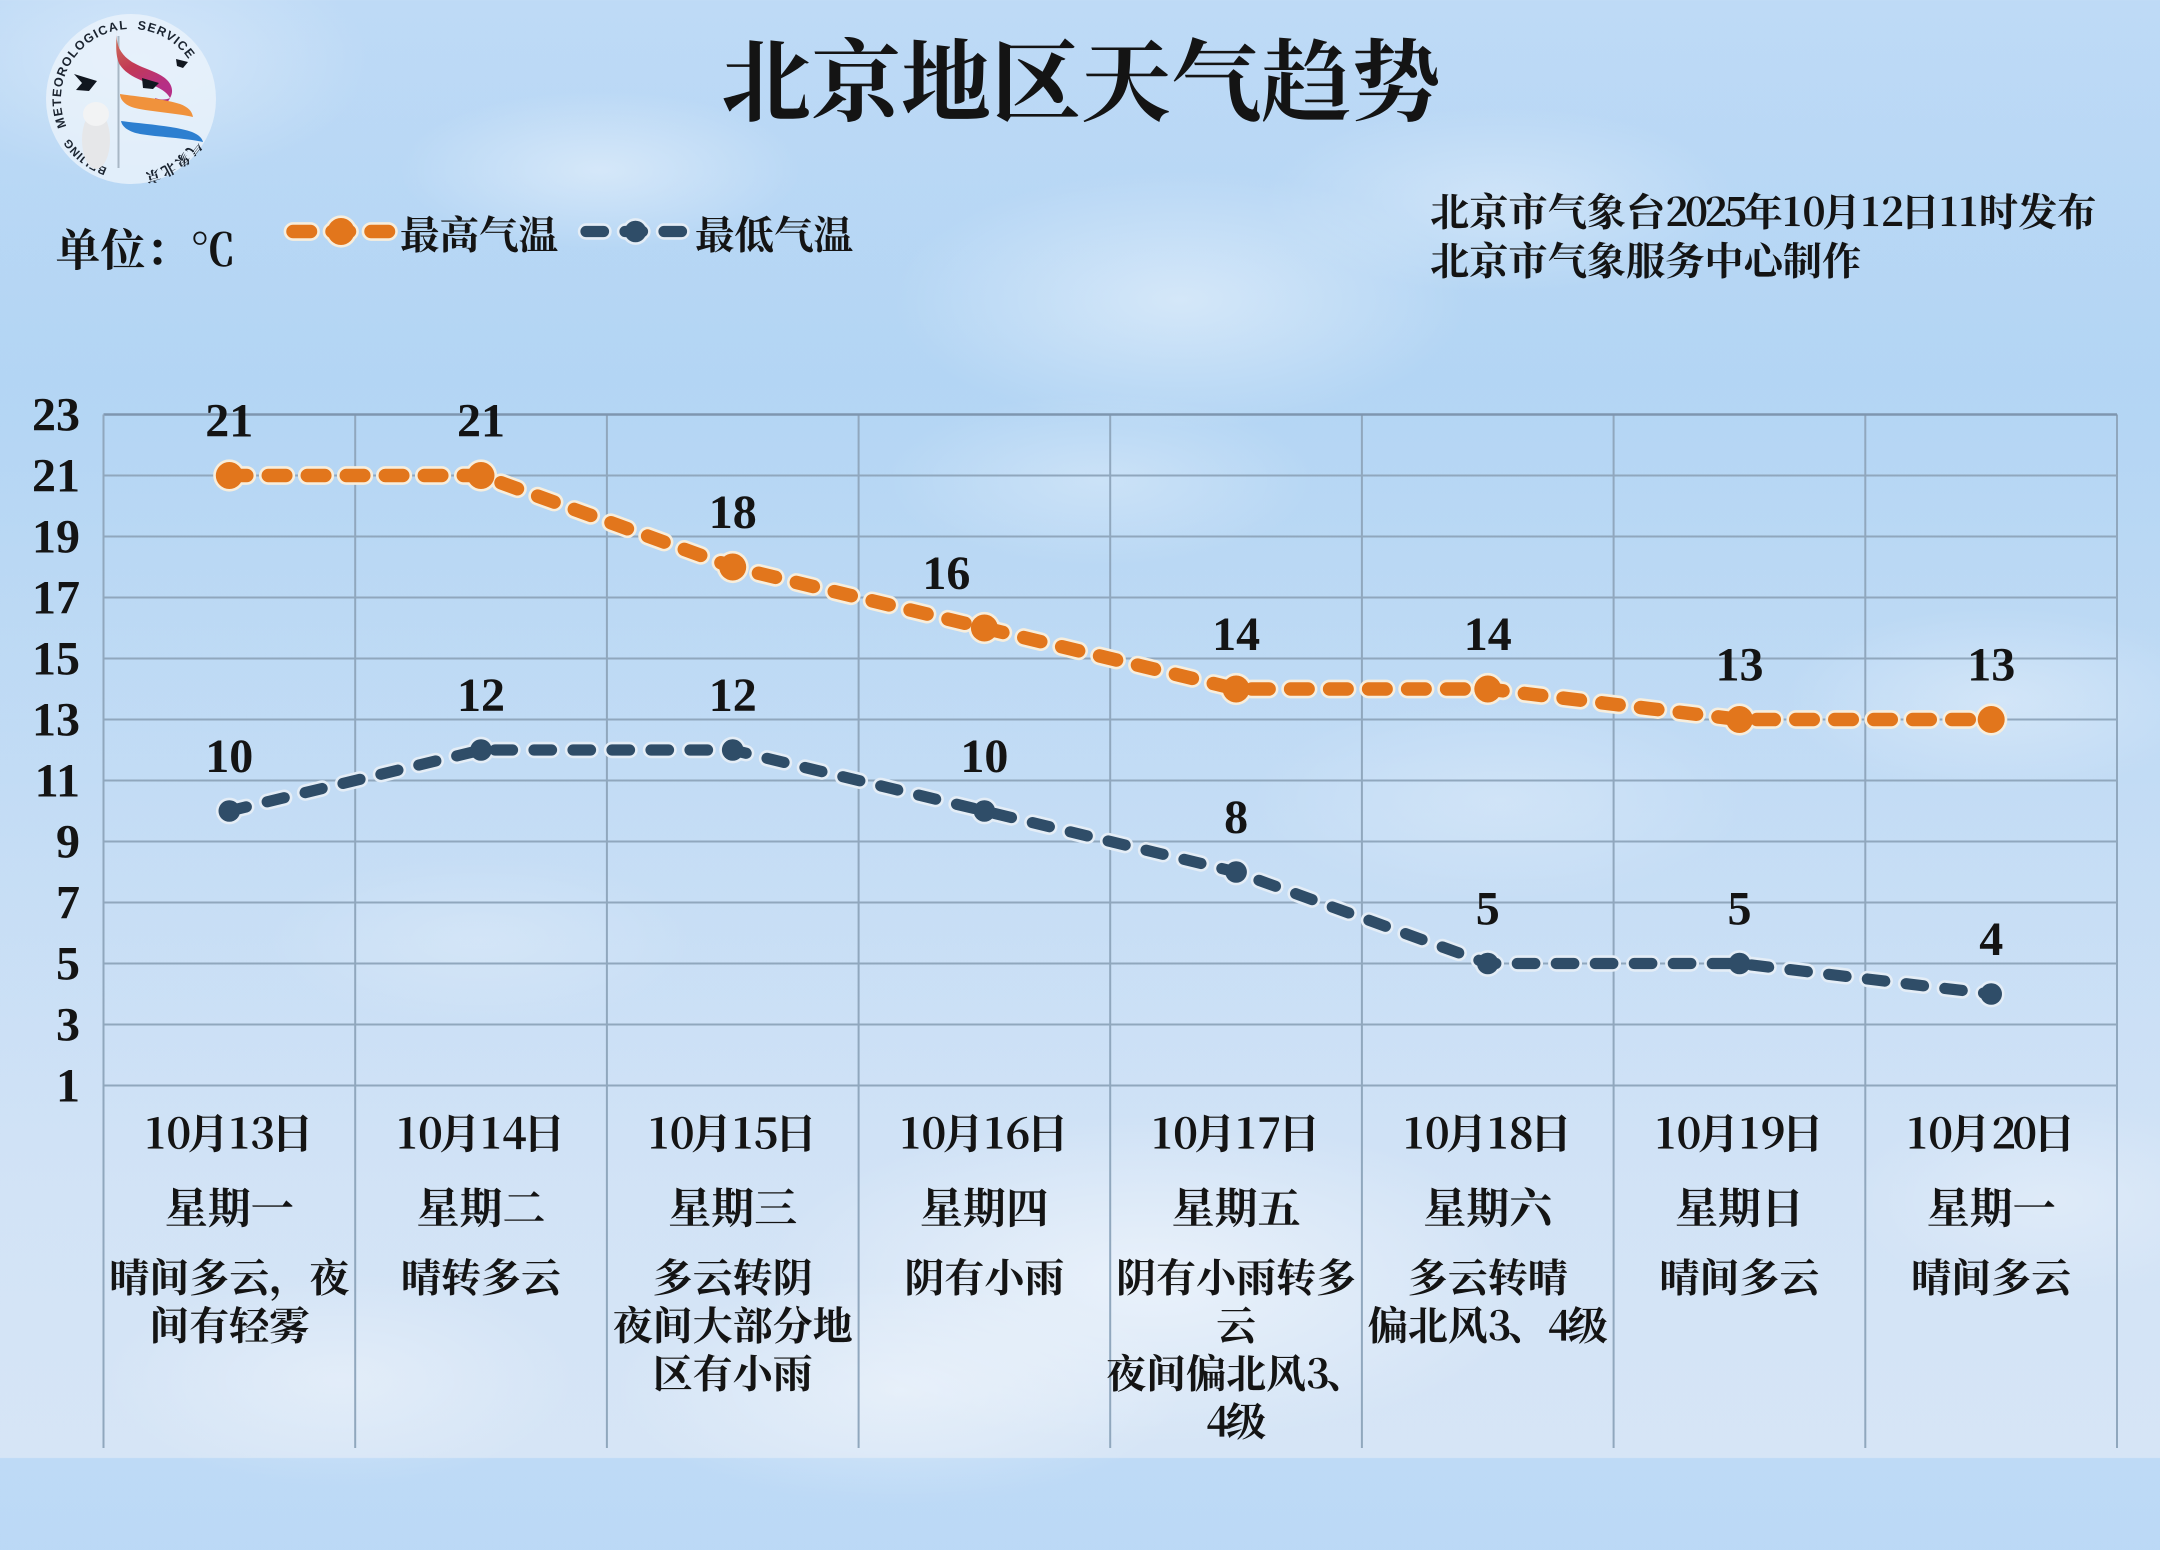  Describe the element at coordinates (57, 781) in the screenshot. I see `svg-text: 11` at that location.